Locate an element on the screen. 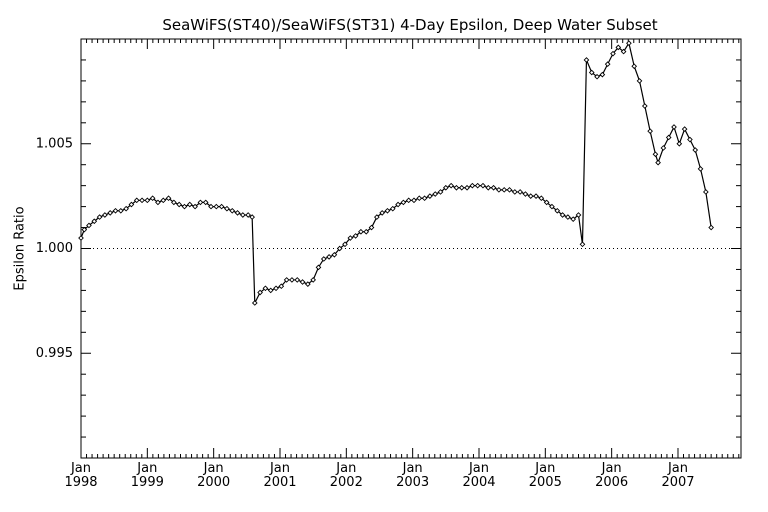 This screenshot has width=768, height=512. x-tick-year-3: 2001 is located at coordinates (279, 482).